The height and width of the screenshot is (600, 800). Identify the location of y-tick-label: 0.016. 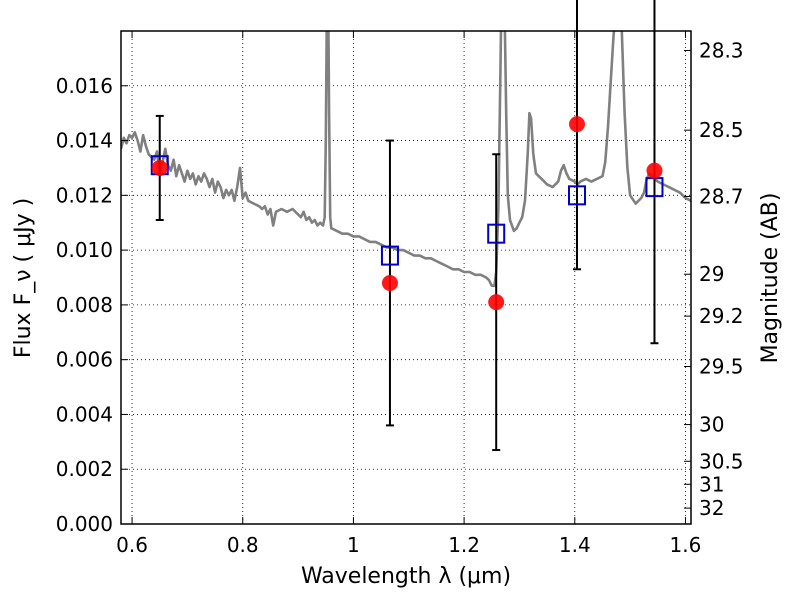
(84, 86).